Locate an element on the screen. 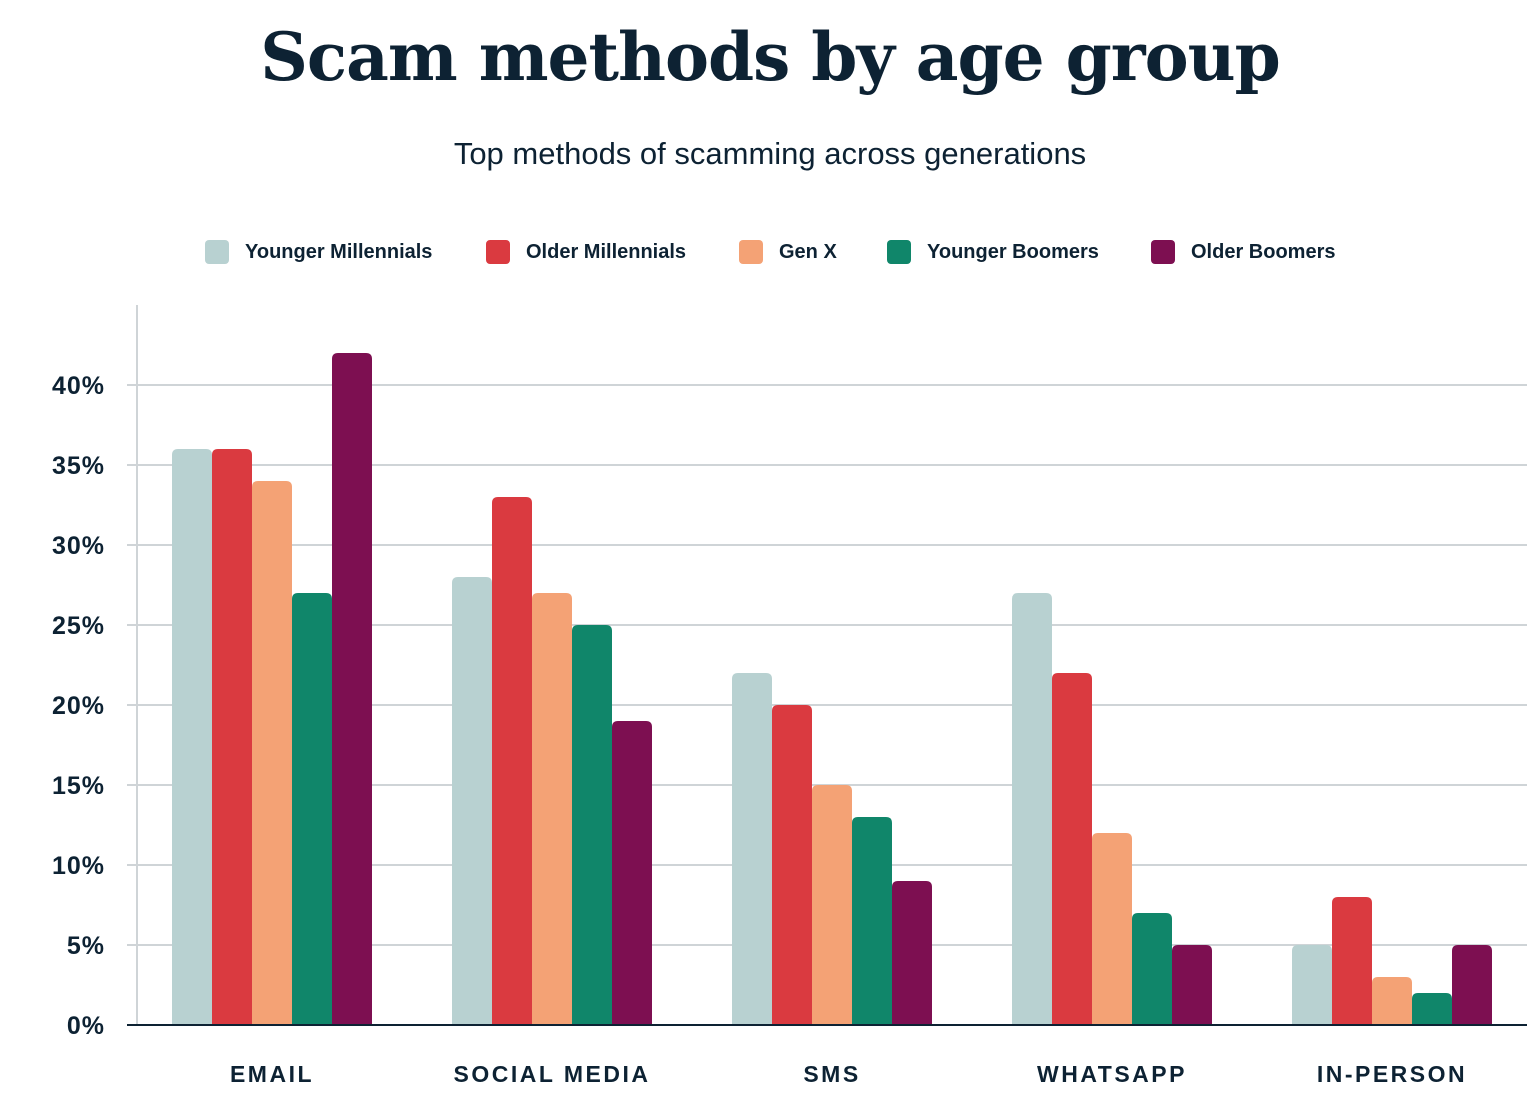 Image resolution: width=1540 pixels, height=1111 pixels. y-tick-label: 20% is located at coordinates (78, 706).